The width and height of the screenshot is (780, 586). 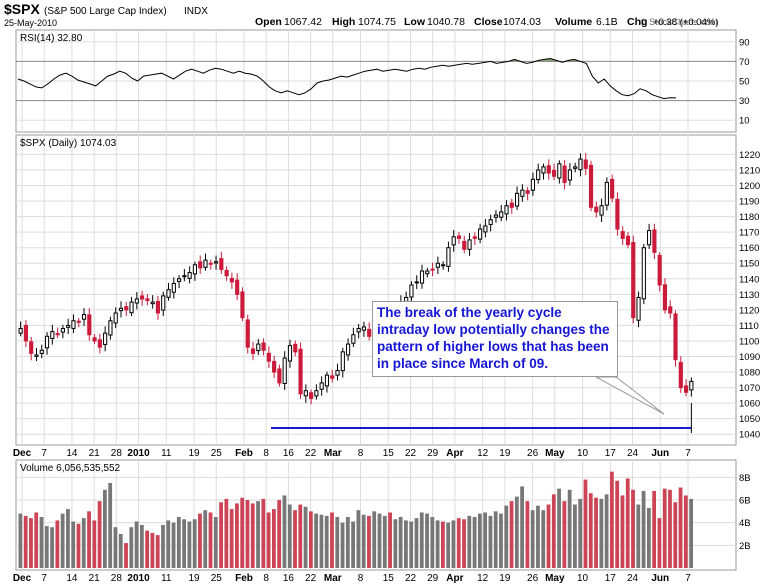 I want to click on x-tick-label: 24, so click(x=633, y=578).